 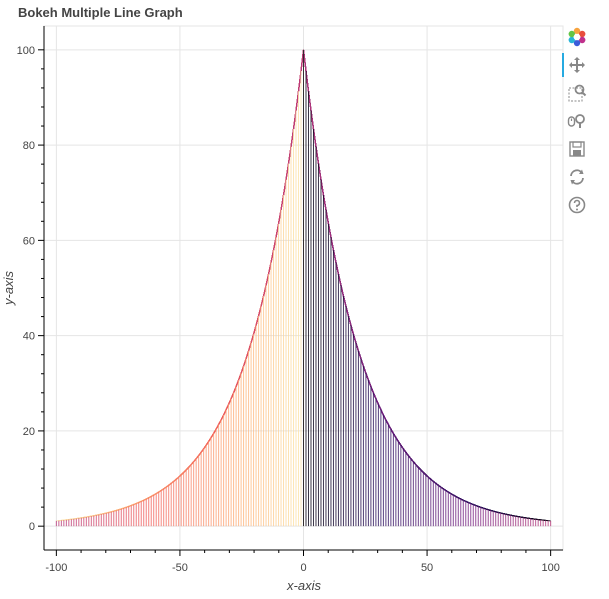 What do you see at coordinates (30, 289) in the screenshot?
I see `y-ticks: 0 20 40 60 80 100` at bounding box center [30, 289].